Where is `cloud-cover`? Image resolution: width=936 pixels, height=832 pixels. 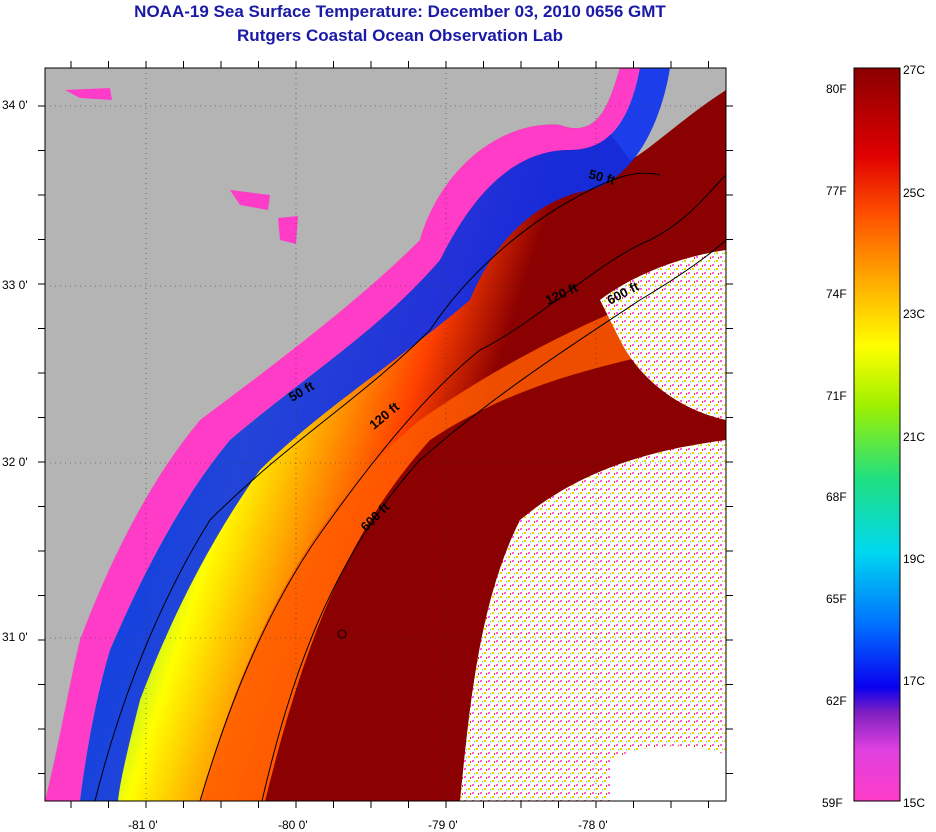
cloud-cover is located at coordinates (593, 620).